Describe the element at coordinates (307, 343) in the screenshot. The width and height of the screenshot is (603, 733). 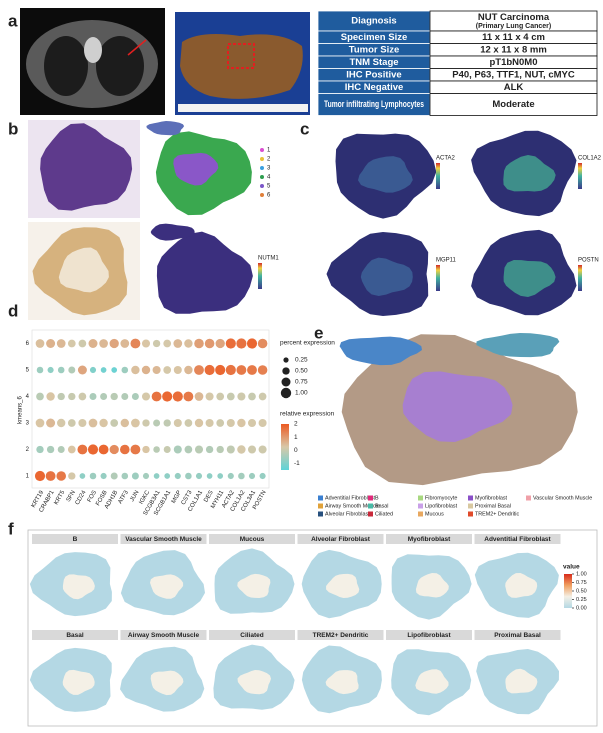
I see `legend-title: percent expression` at that location.